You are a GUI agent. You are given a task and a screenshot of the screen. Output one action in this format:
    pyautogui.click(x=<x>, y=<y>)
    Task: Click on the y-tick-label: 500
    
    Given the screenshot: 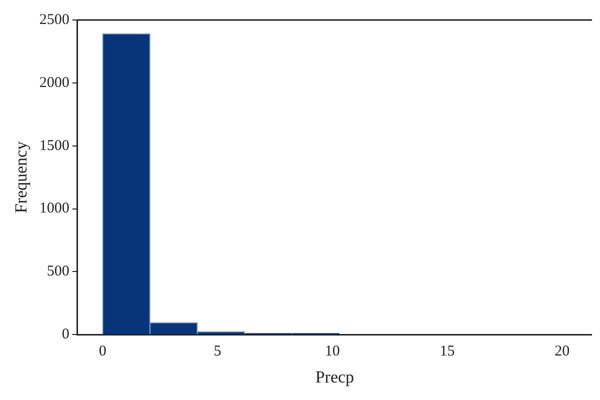 What is the action you would take?
    pyautogui.click(x=58, y=272)
    